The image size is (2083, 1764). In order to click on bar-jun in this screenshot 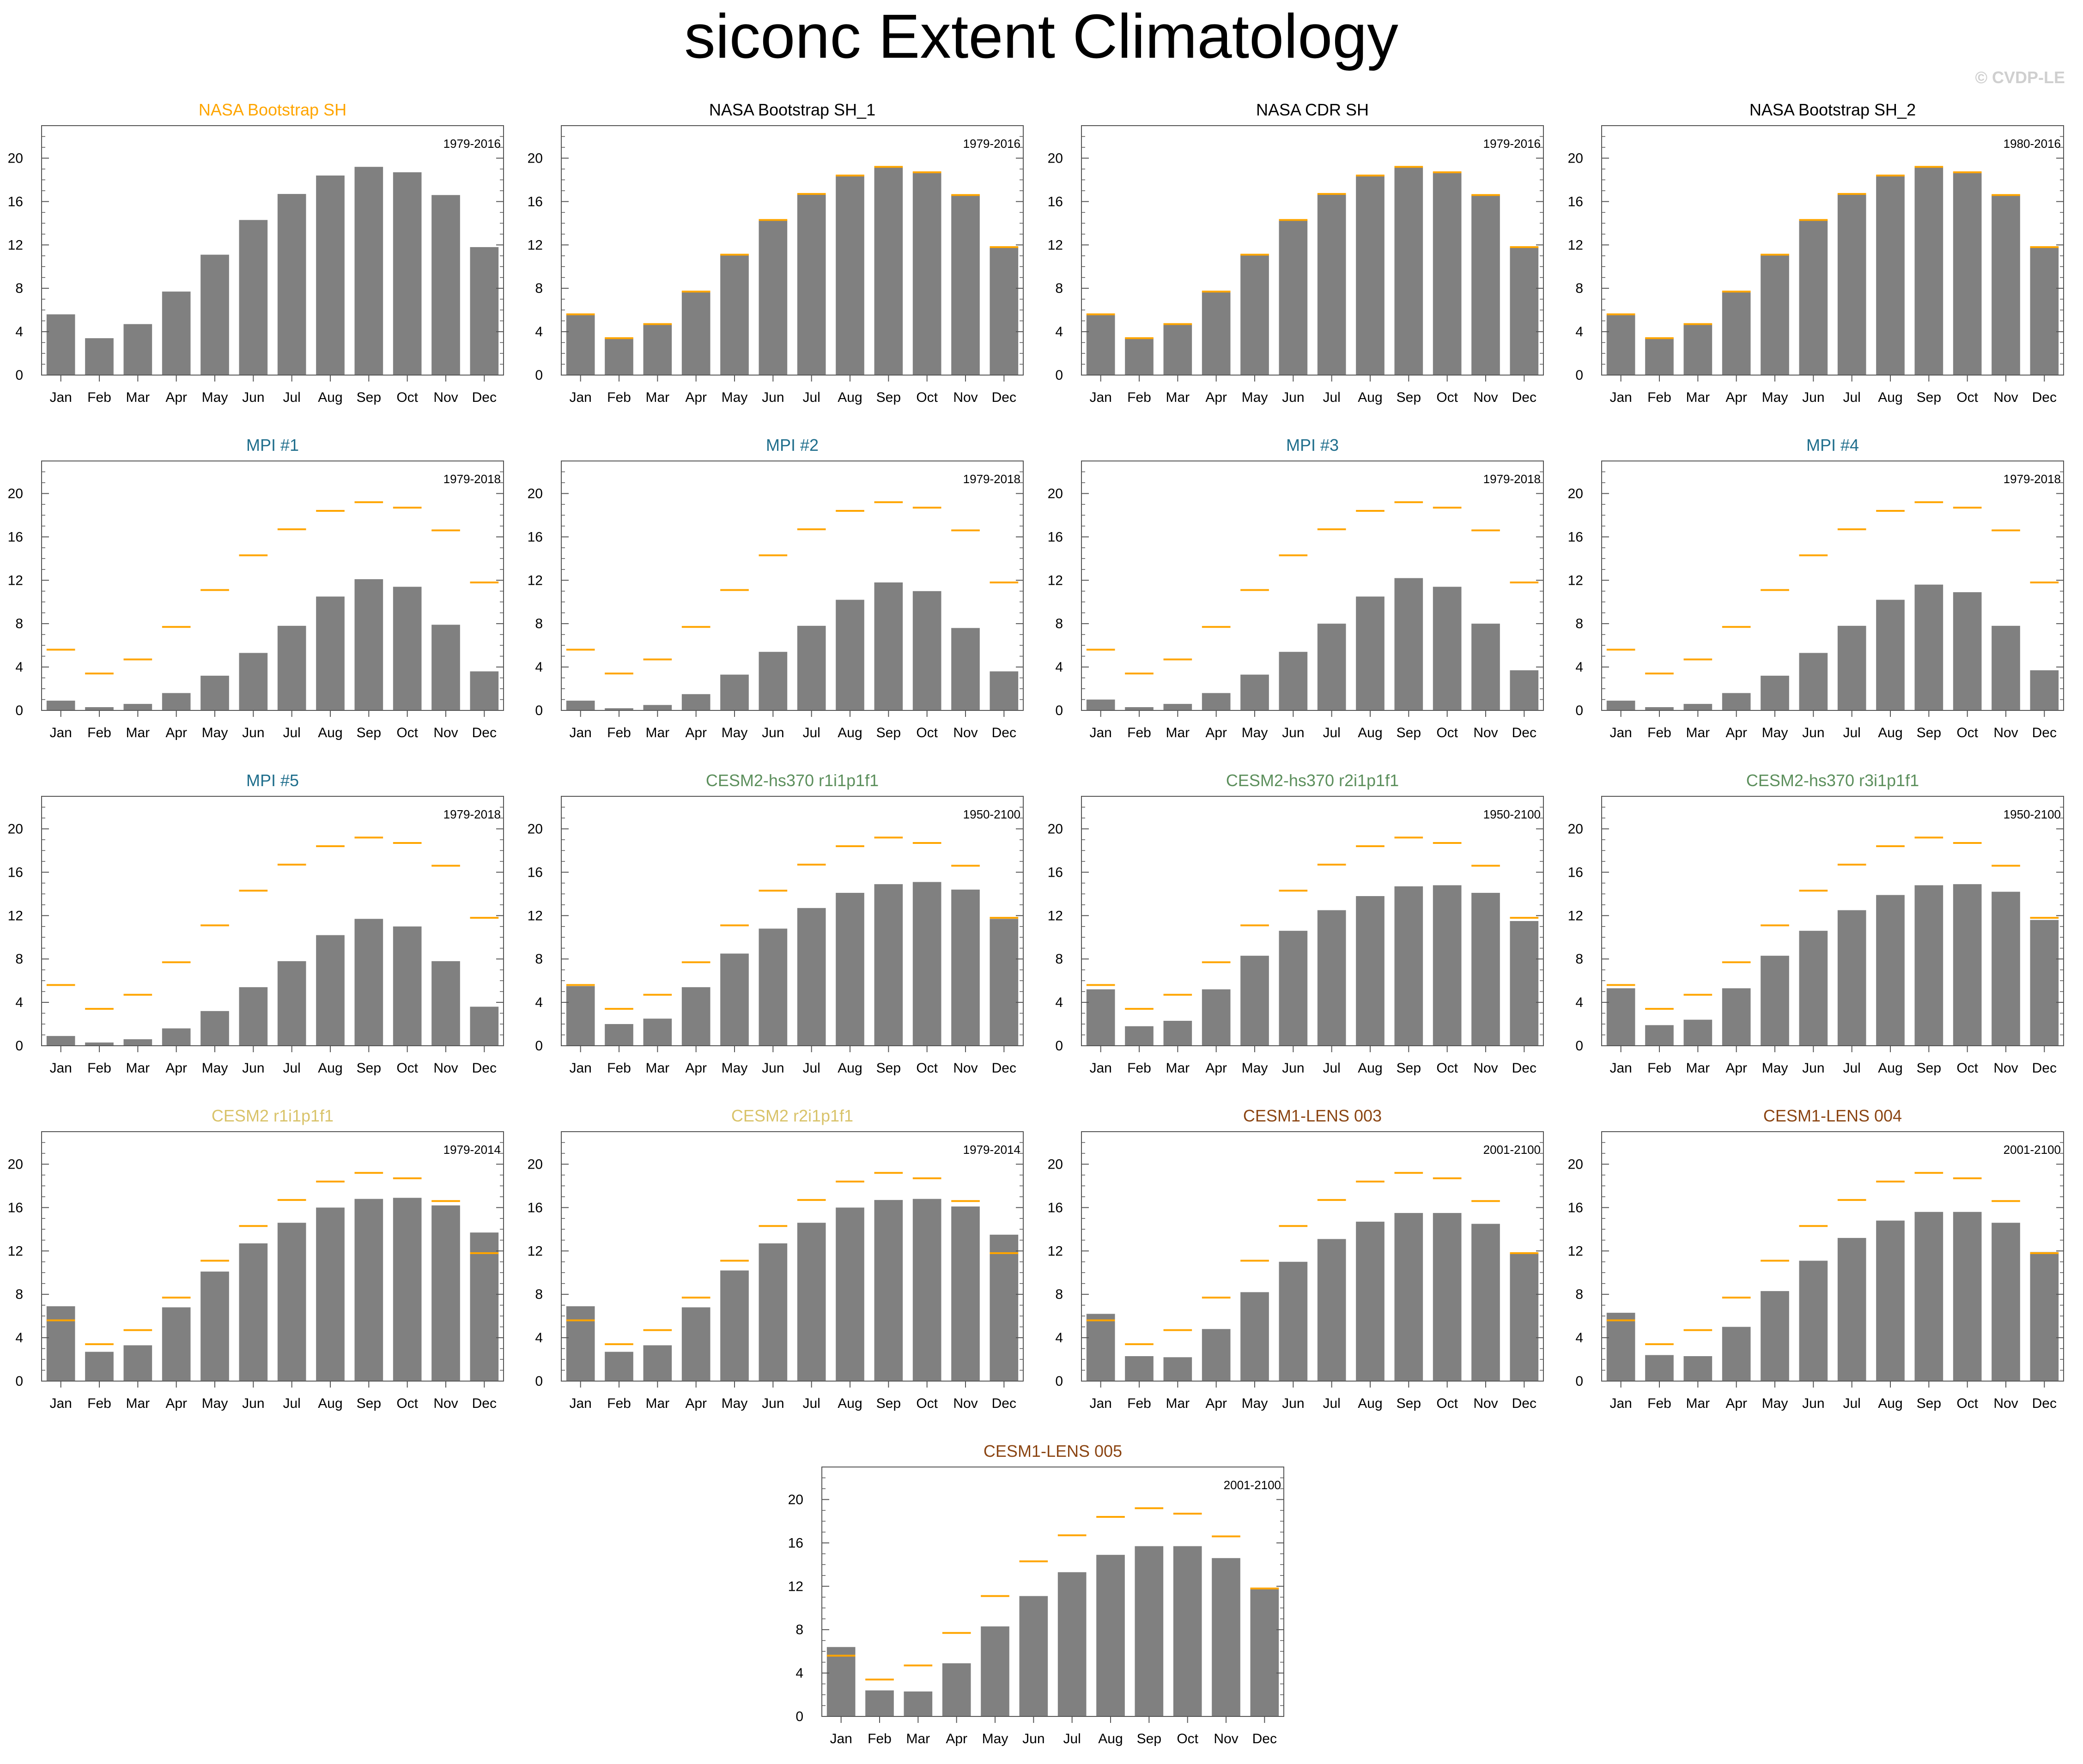, I will do `click(1033, 1656)`.